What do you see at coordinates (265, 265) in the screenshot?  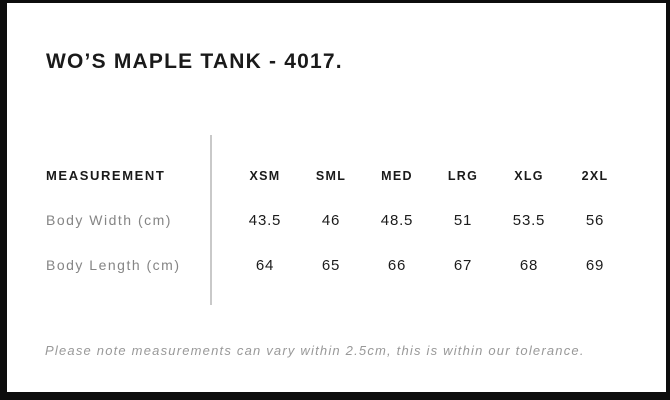 I see `cell-value: 64` at bounding box center [265, 265].